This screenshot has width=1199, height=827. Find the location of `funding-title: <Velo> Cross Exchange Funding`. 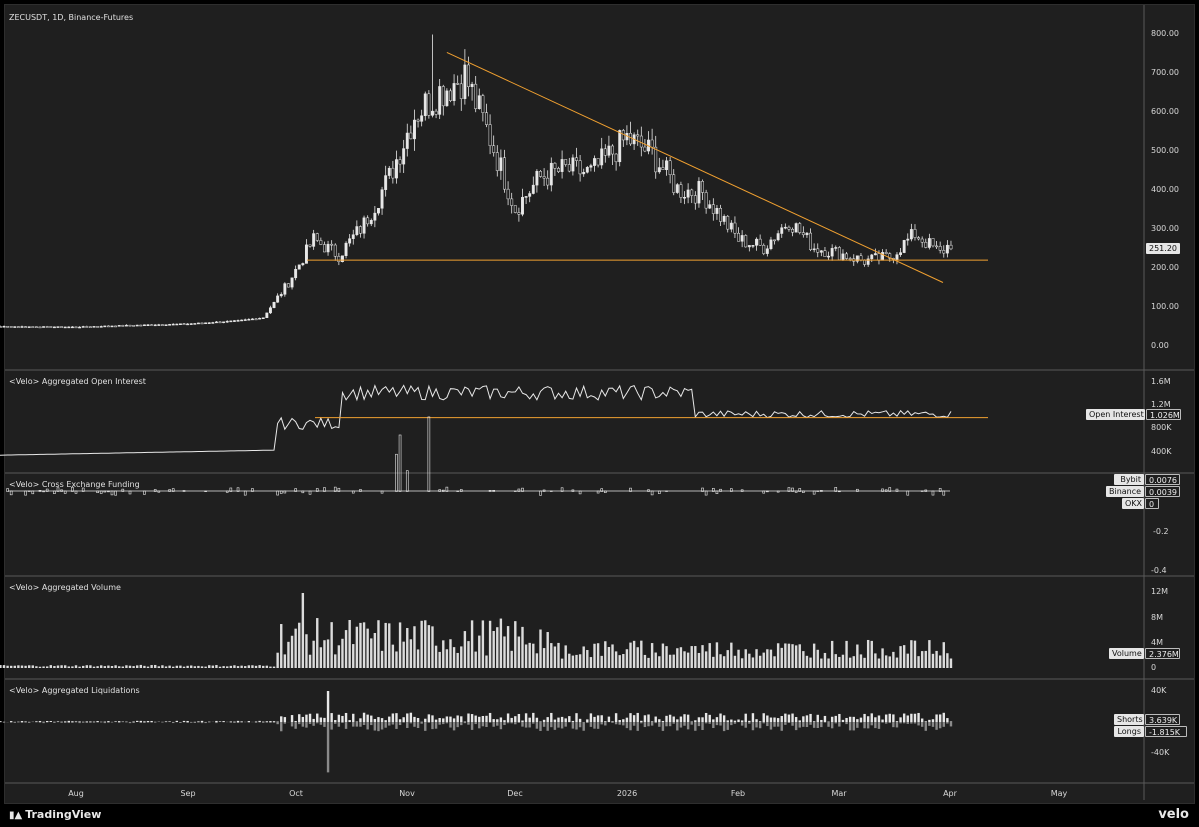

funding-title: <Velo> Cross Exchange Funding is located at coordinates (74, 484).